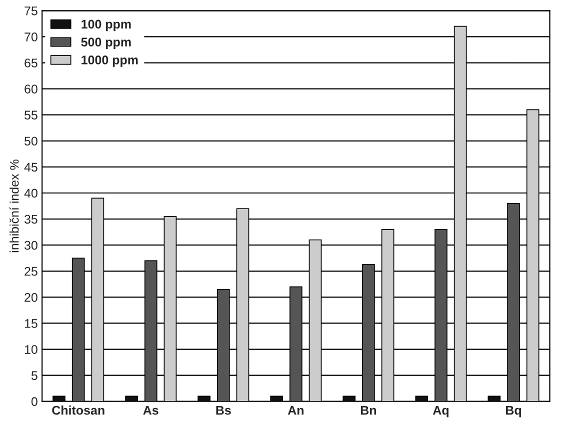 Image resolution: width=561 pixels, height=427 pixels. What do you see at coordinates (31, 63) in the screenshot?
I see `y-tick-label: 65` at bounding box center [31, 63].